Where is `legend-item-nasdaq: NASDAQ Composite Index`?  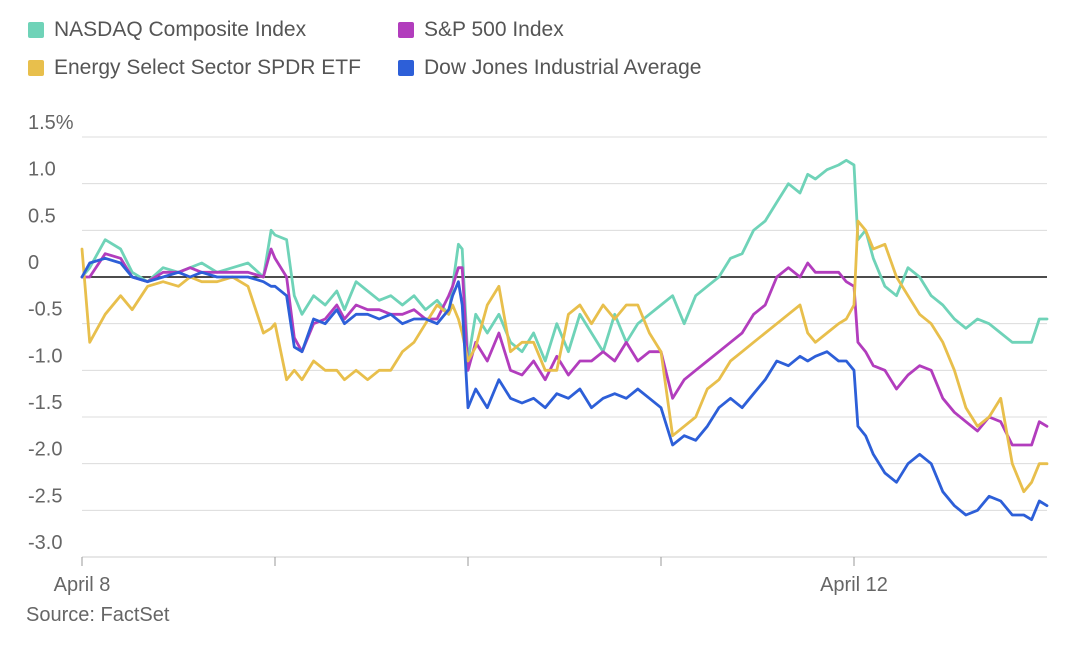
legend-item-nasdaq: NASDAQ Composite Index is located at coordinates (167, 30).